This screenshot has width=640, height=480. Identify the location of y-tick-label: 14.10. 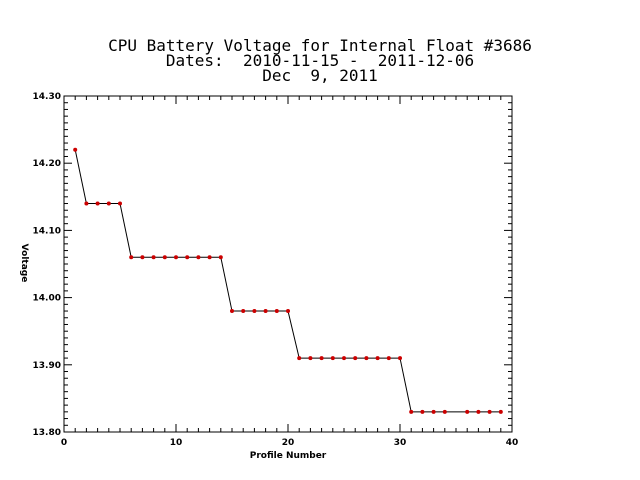
(47, 231).